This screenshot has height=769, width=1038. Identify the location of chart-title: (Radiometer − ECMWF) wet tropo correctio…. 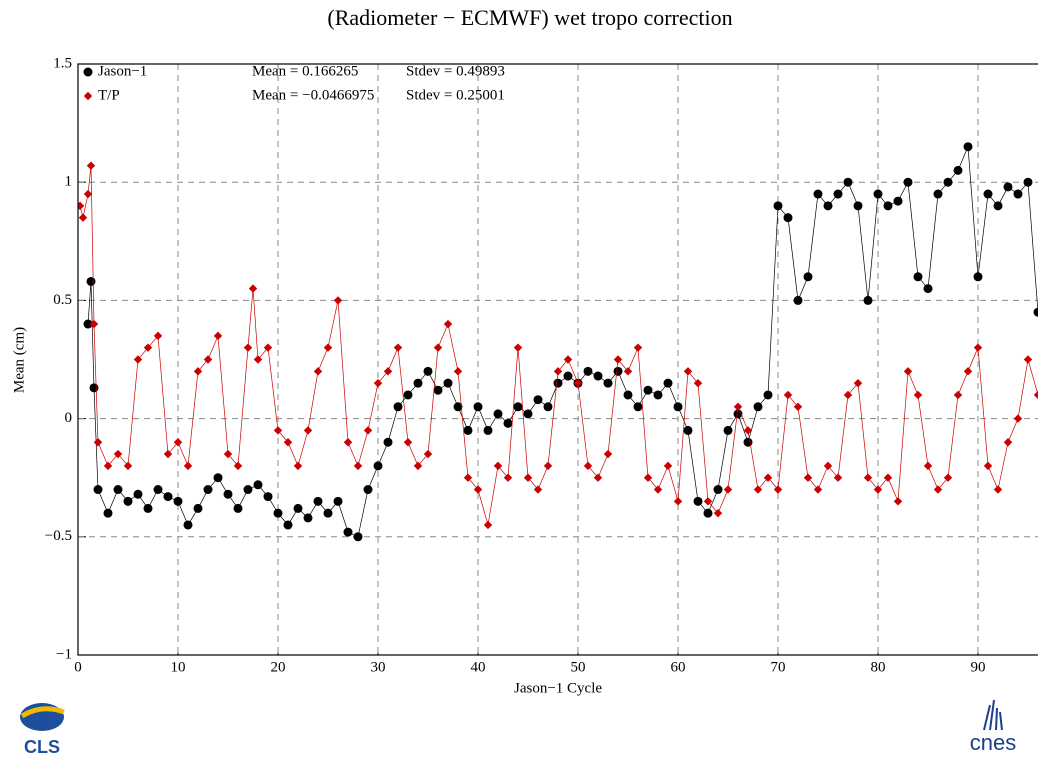
(529, 17).